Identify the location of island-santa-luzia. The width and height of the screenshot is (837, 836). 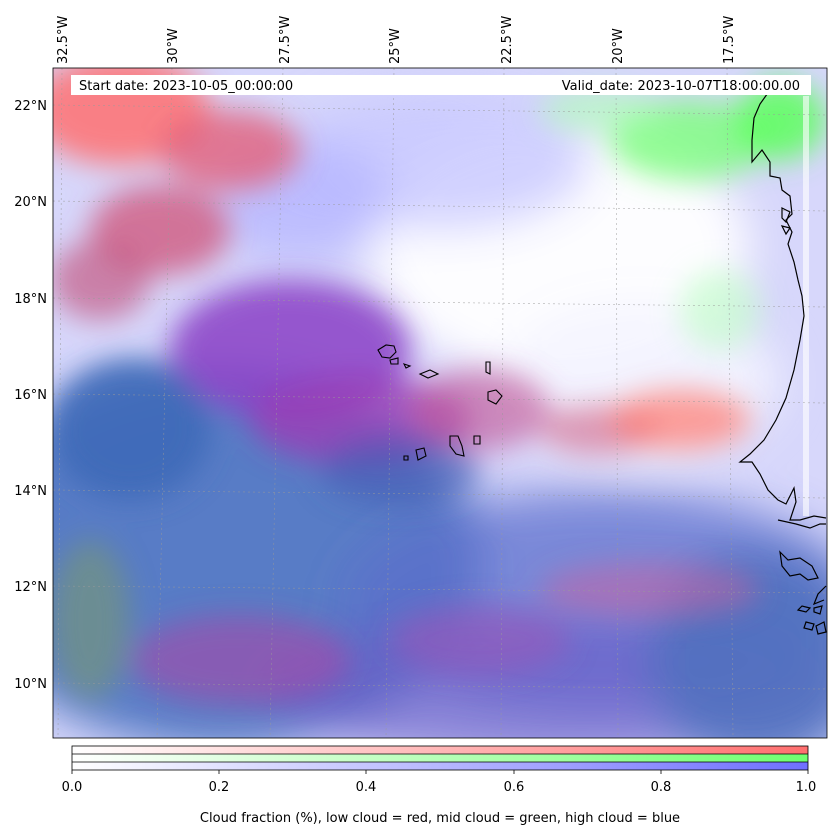
(407, 366).